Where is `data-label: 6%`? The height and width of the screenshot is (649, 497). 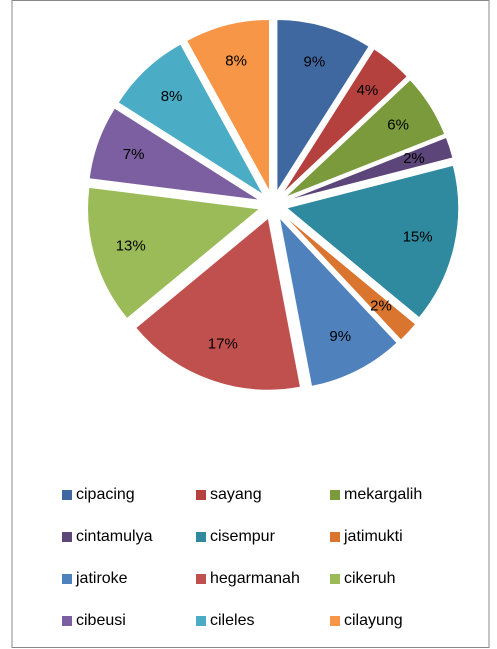 data-label: 6% is located at coordinates (398, 125).